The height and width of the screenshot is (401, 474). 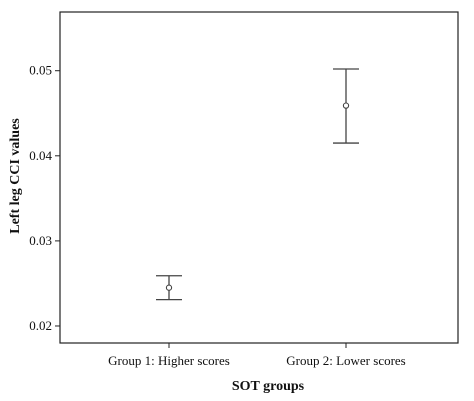 What do you see at coordinates (44, 198) in the screenshot?
I see `y-axis: 0.02 0.03 0.04 0.05` at bounding box center [44, 198].